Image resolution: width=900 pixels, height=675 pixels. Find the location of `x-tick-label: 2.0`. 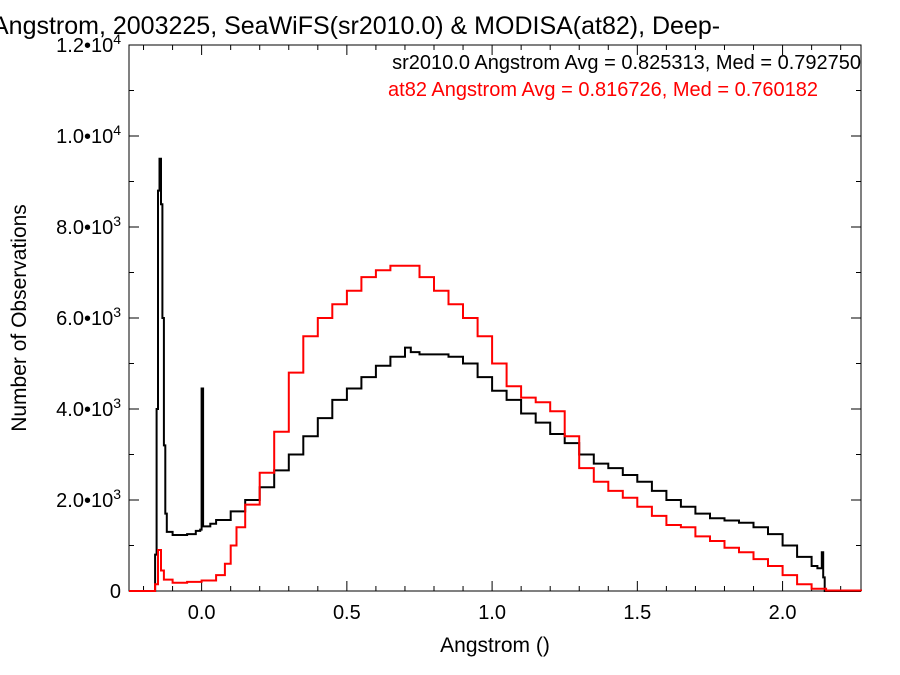

x-tick-label: 2.0 is located at coordinates (783, 613).